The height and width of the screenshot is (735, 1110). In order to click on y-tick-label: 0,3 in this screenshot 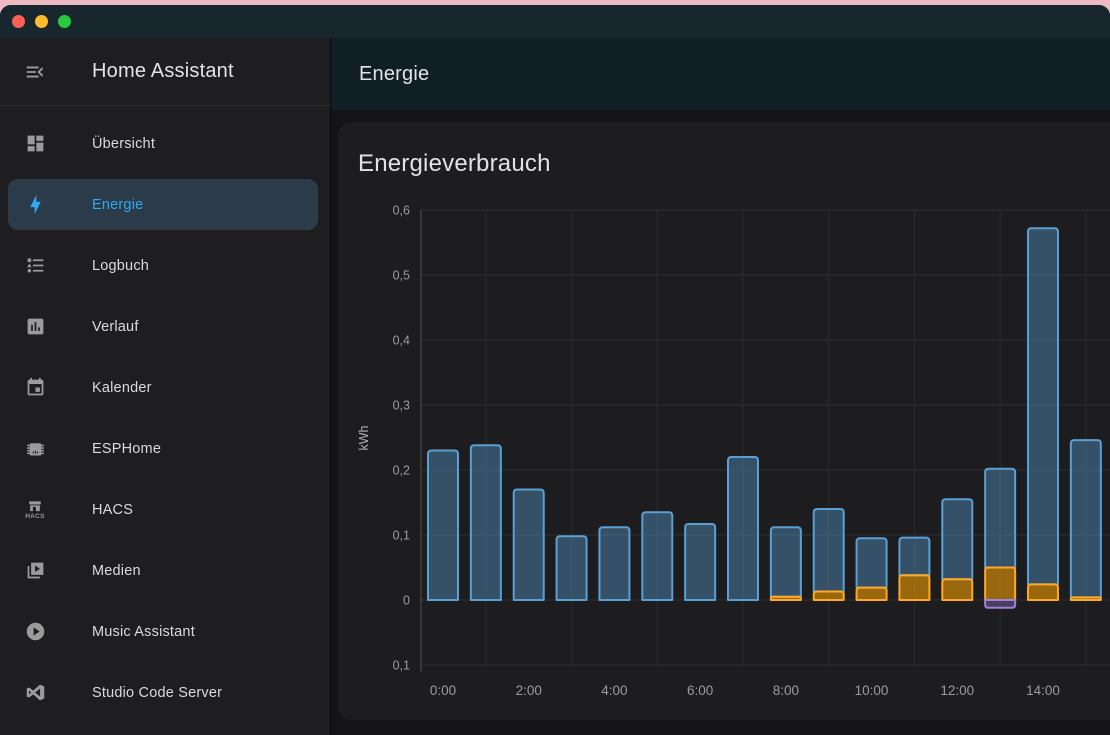, I will do `click(401, 406)`.